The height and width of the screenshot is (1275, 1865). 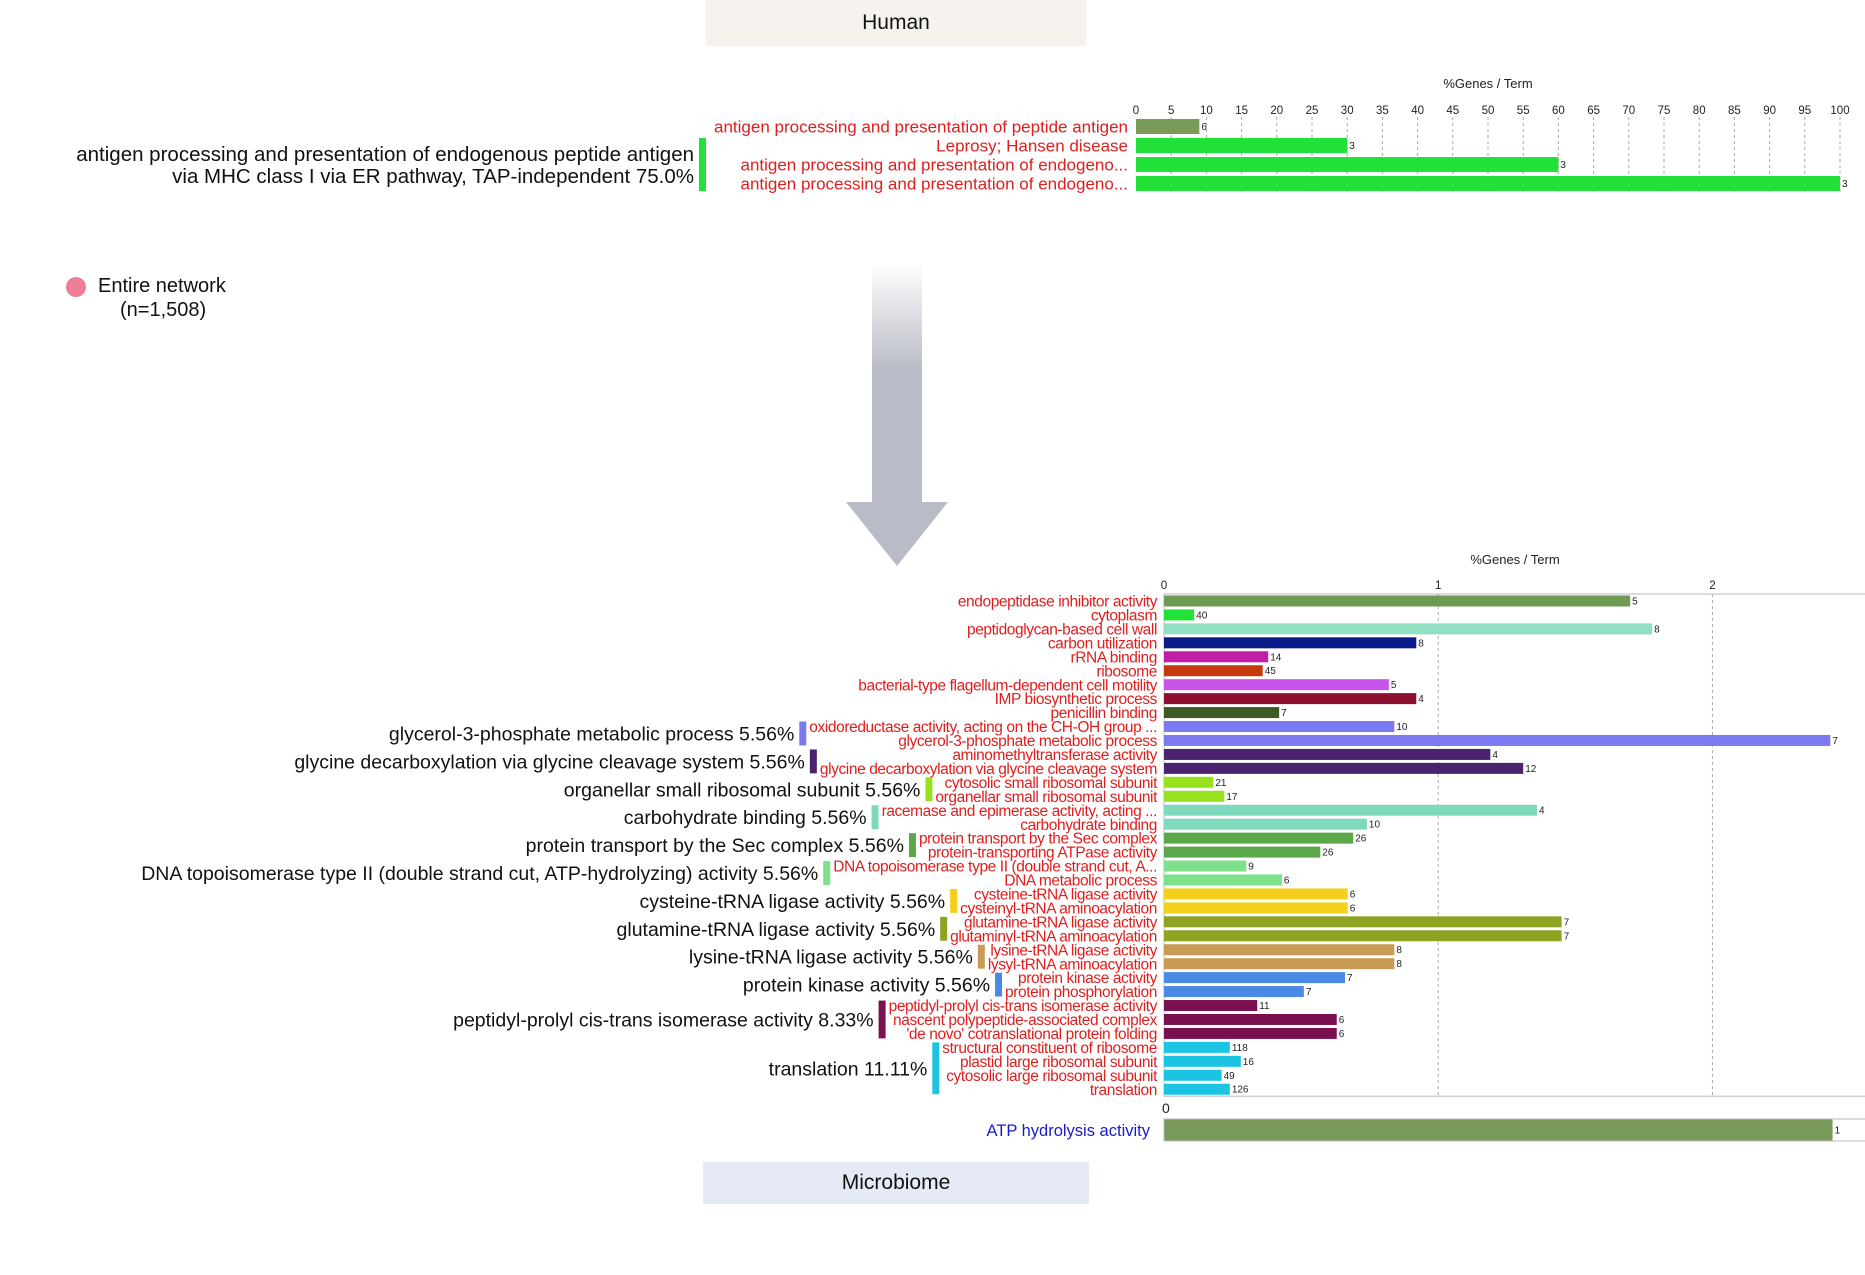 What do you see at coordinates (1025, 1020) in the screenshot?
I see `term-label: nascent polypeptide-associated complex` at bounding box center [1025, 1020].